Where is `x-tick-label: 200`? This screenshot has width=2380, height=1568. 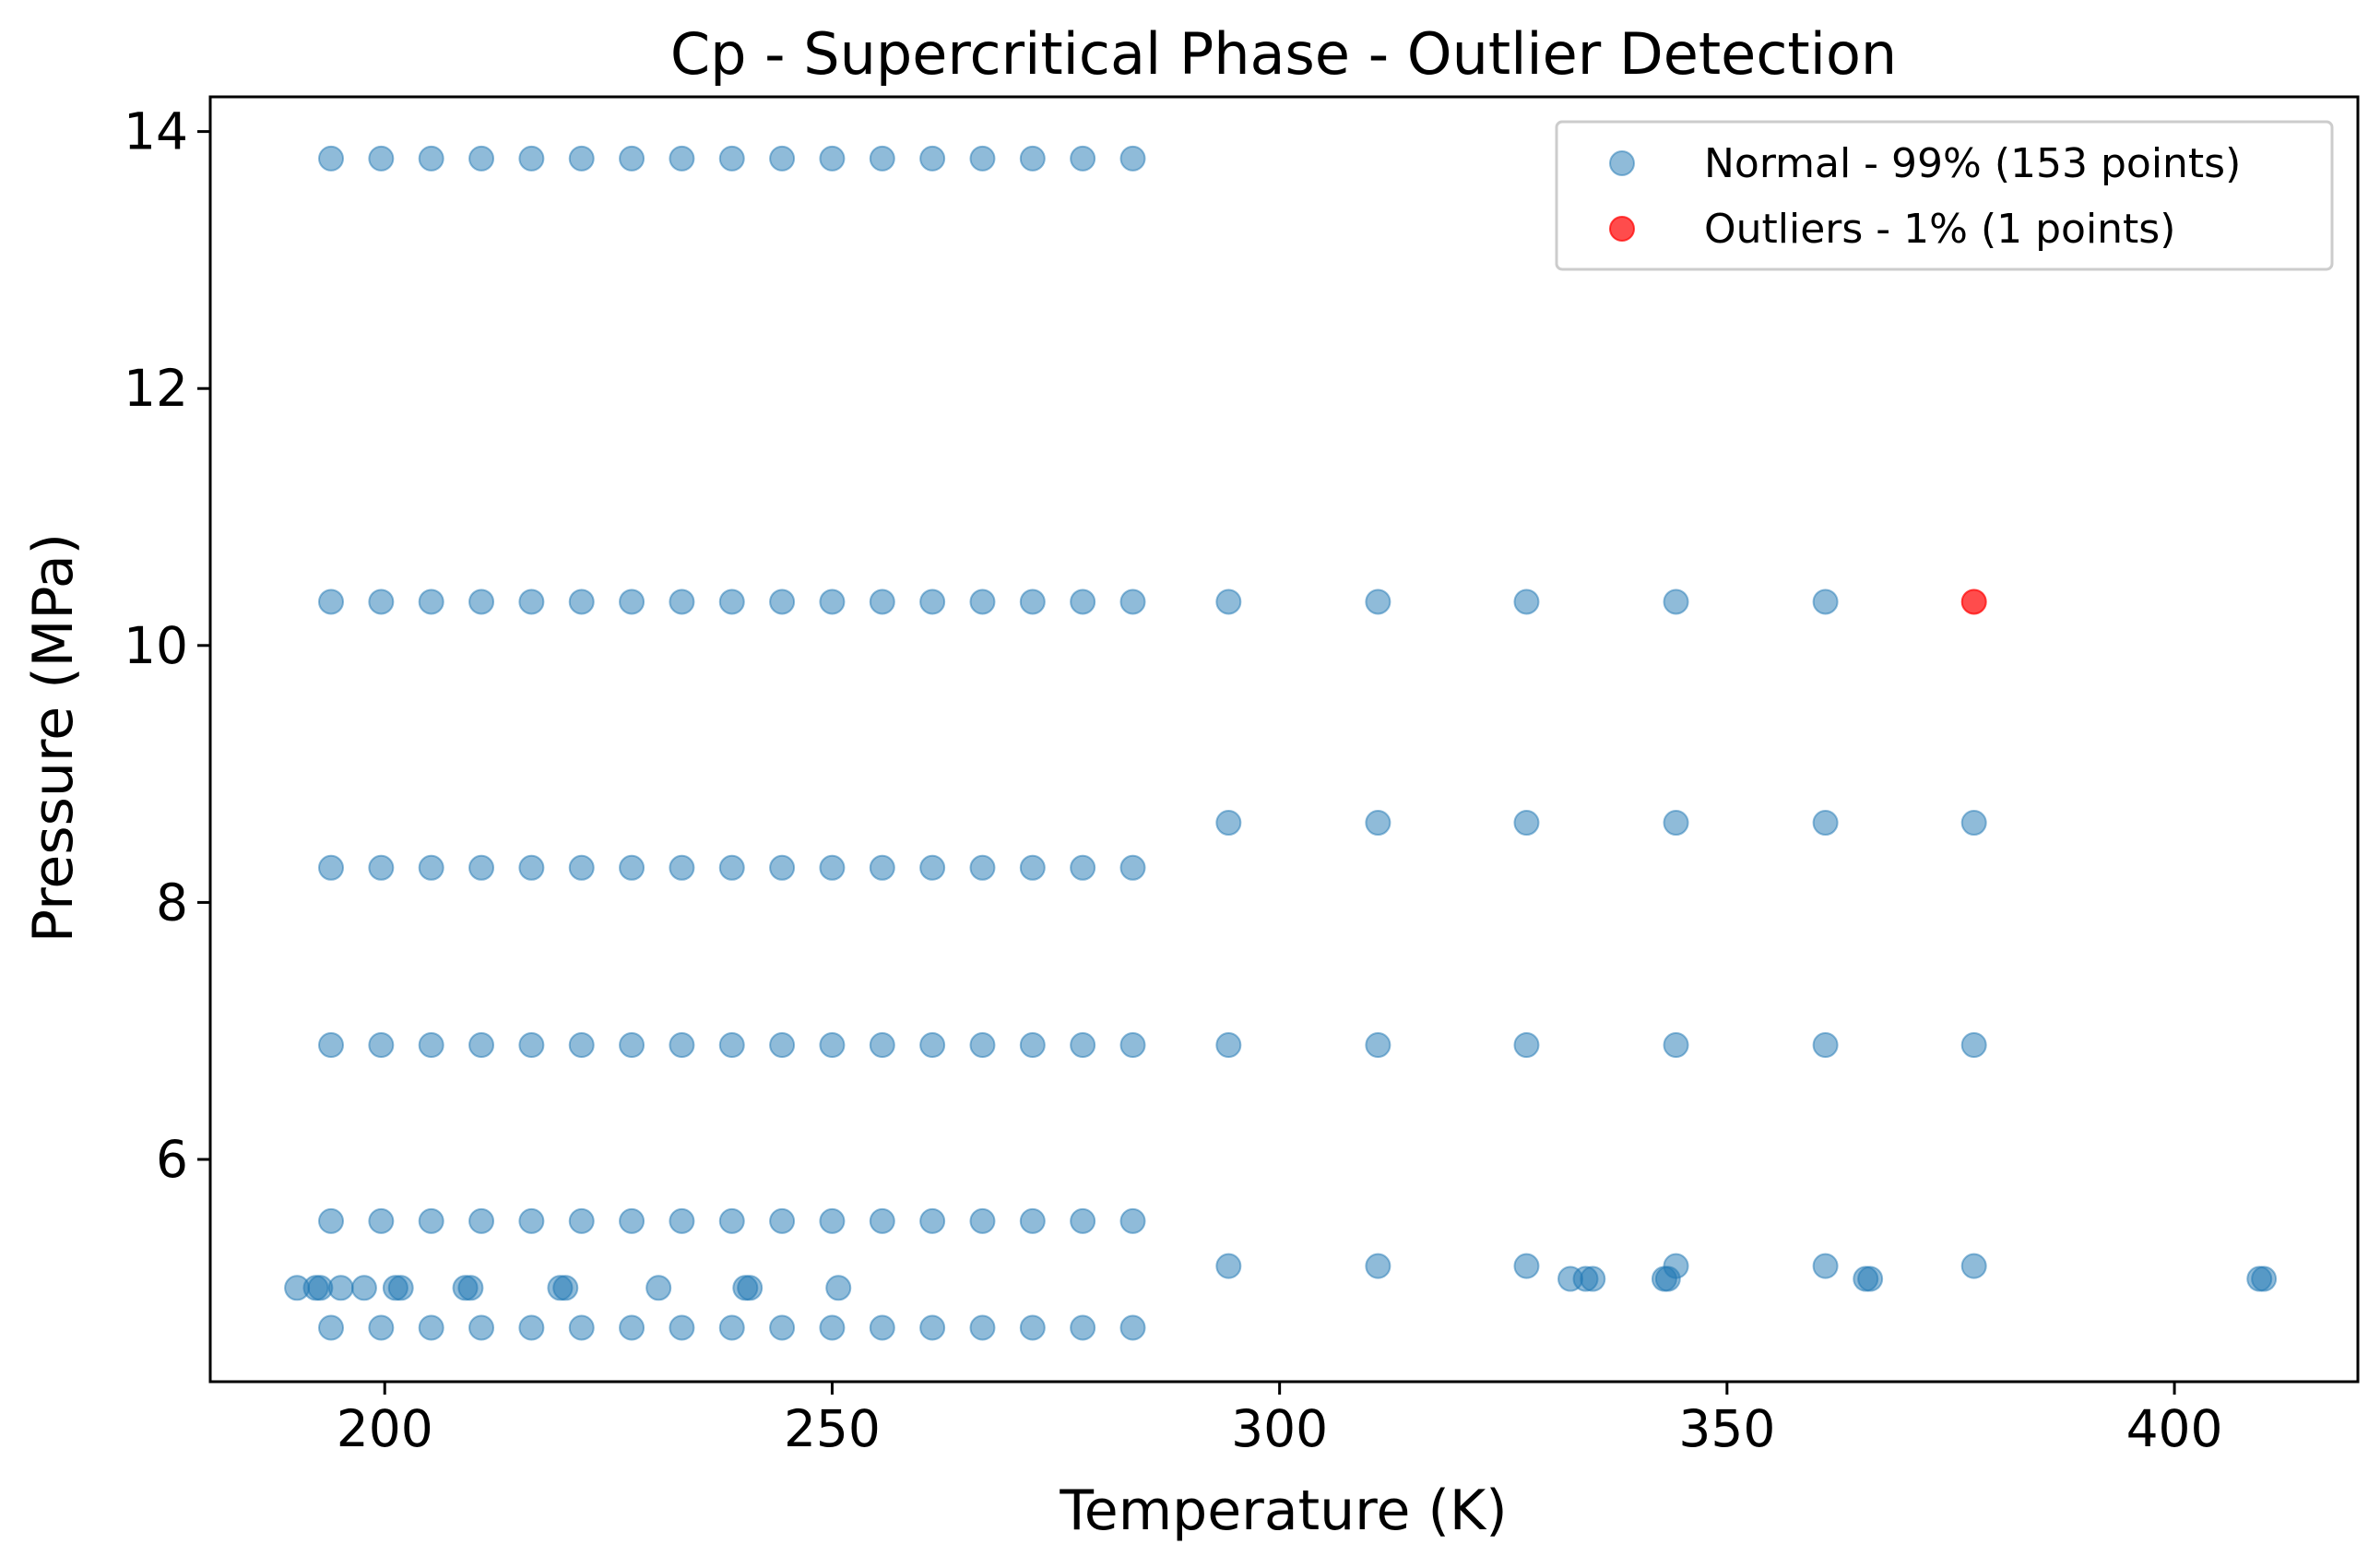 x-tick-label: 200 is located at coordinates (385, 1428).